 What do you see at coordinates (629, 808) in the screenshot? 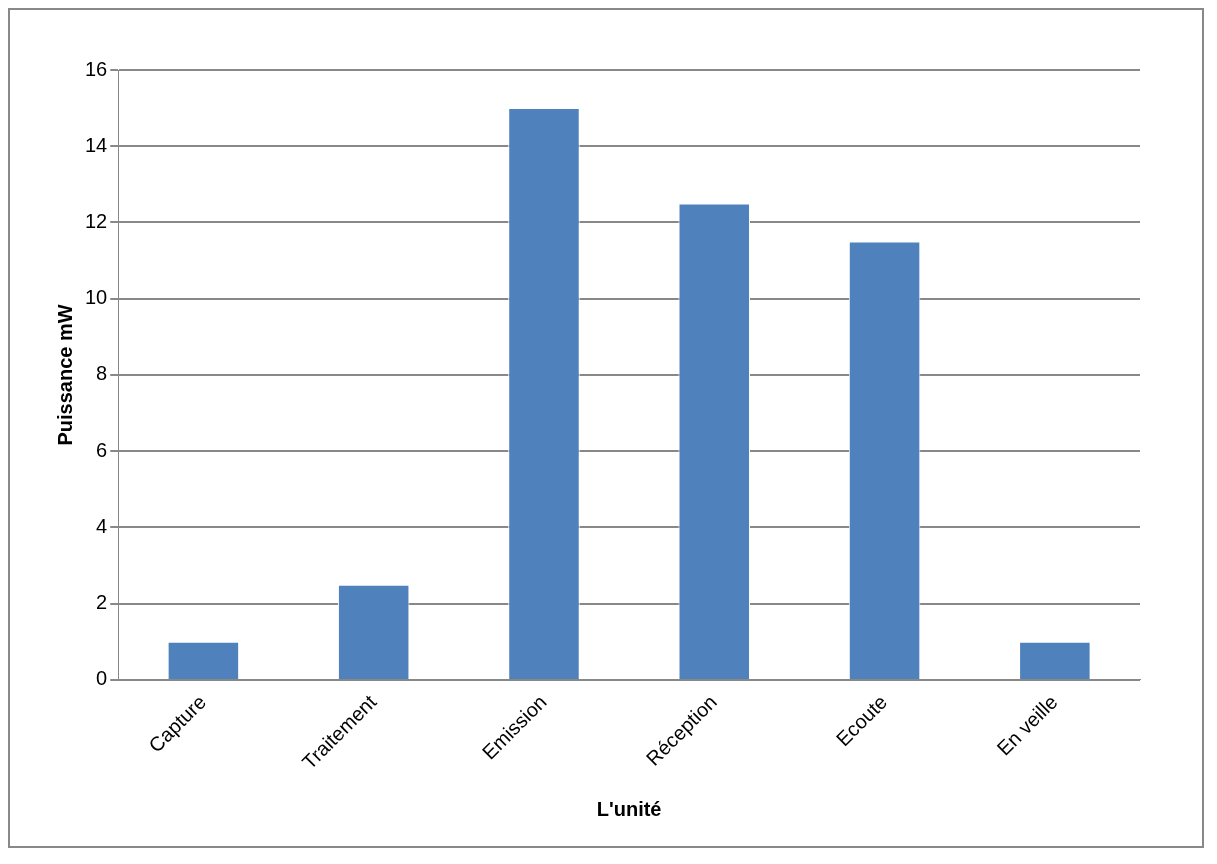
I see `x-axis-title: L'unité` at bounding box center [629, 808].